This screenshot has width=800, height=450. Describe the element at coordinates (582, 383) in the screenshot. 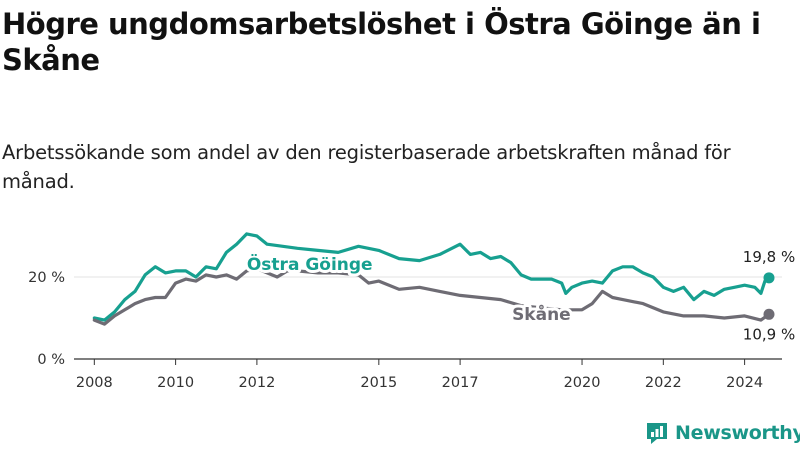

I see `x-tick-label: 2020` at that location.